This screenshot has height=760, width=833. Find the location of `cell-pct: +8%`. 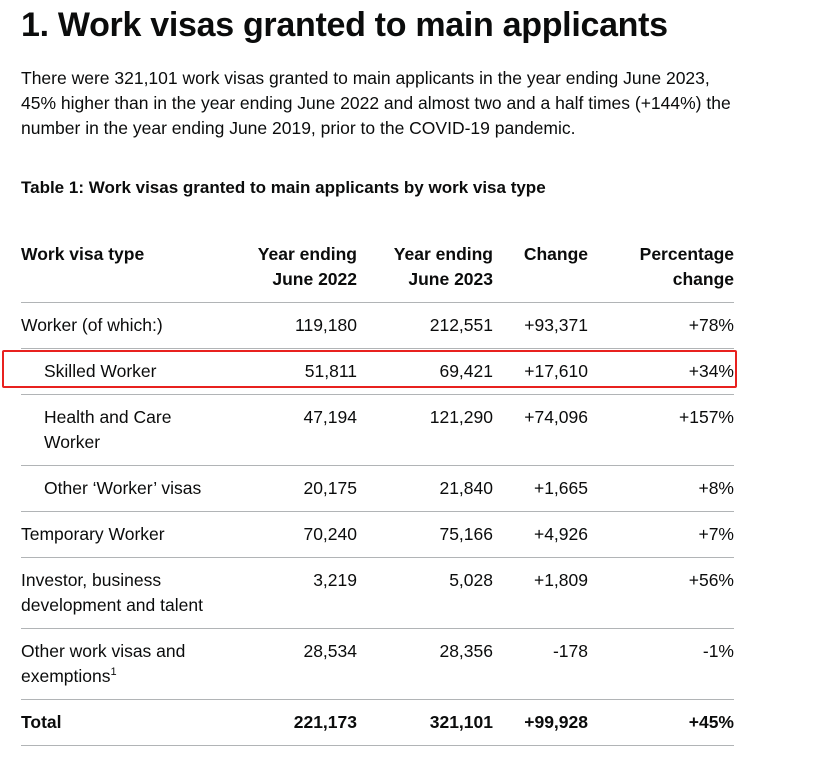

cell-pct: +8% is located at coordinates (716, 488).